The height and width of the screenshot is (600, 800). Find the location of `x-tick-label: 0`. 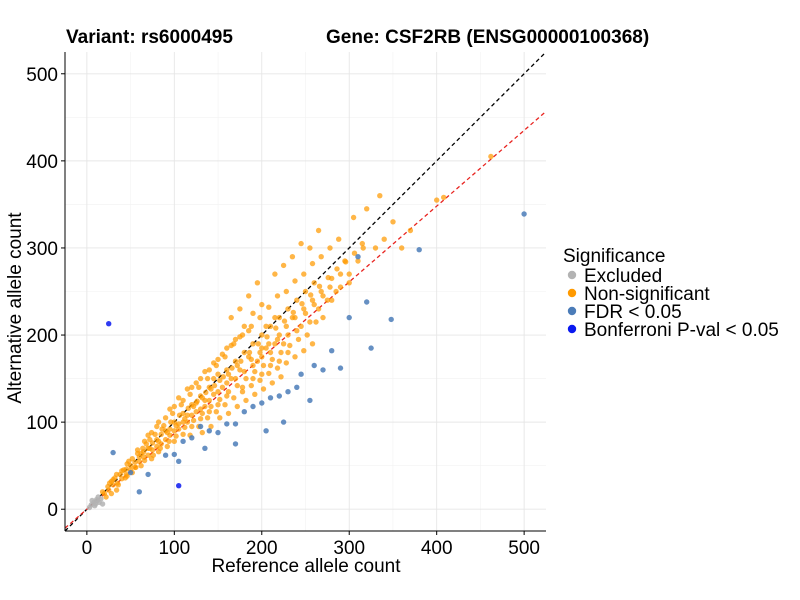

x-tick-label: 0 is located at coordinates (87, 548).